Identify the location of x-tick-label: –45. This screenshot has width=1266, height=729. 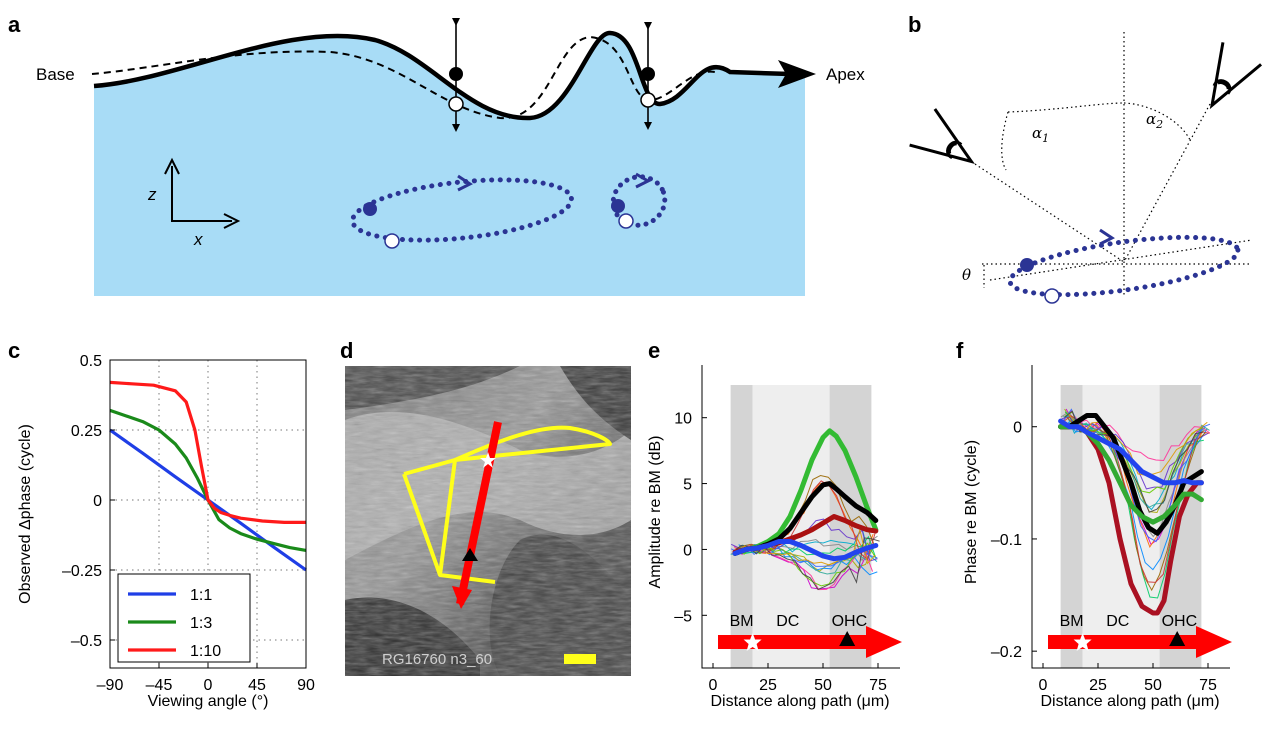
(159, 685).